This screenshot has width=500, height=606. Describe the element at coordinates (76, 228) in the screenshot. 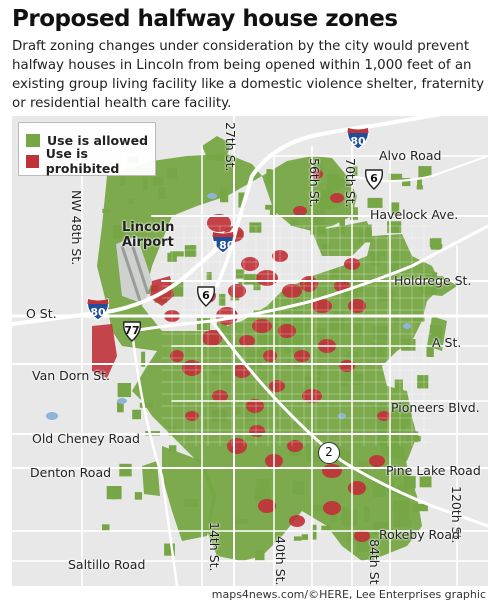

I see `label-nw48th: NW 48th St.` at that location.